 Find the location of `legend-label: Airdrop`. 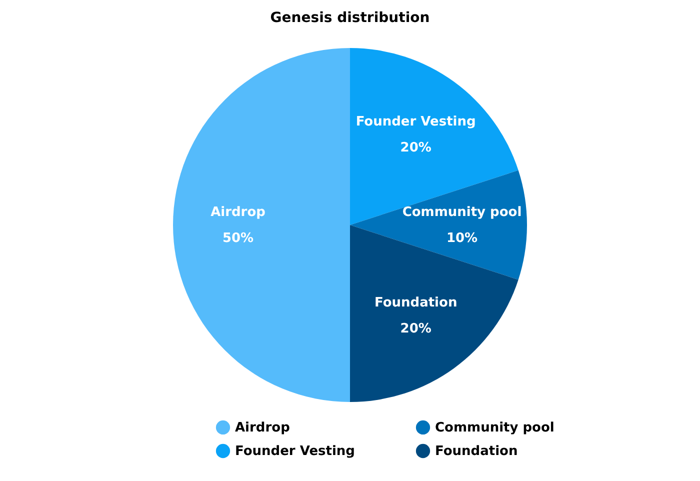

legend-label: Airdrop is located at coordinates (262, 428).